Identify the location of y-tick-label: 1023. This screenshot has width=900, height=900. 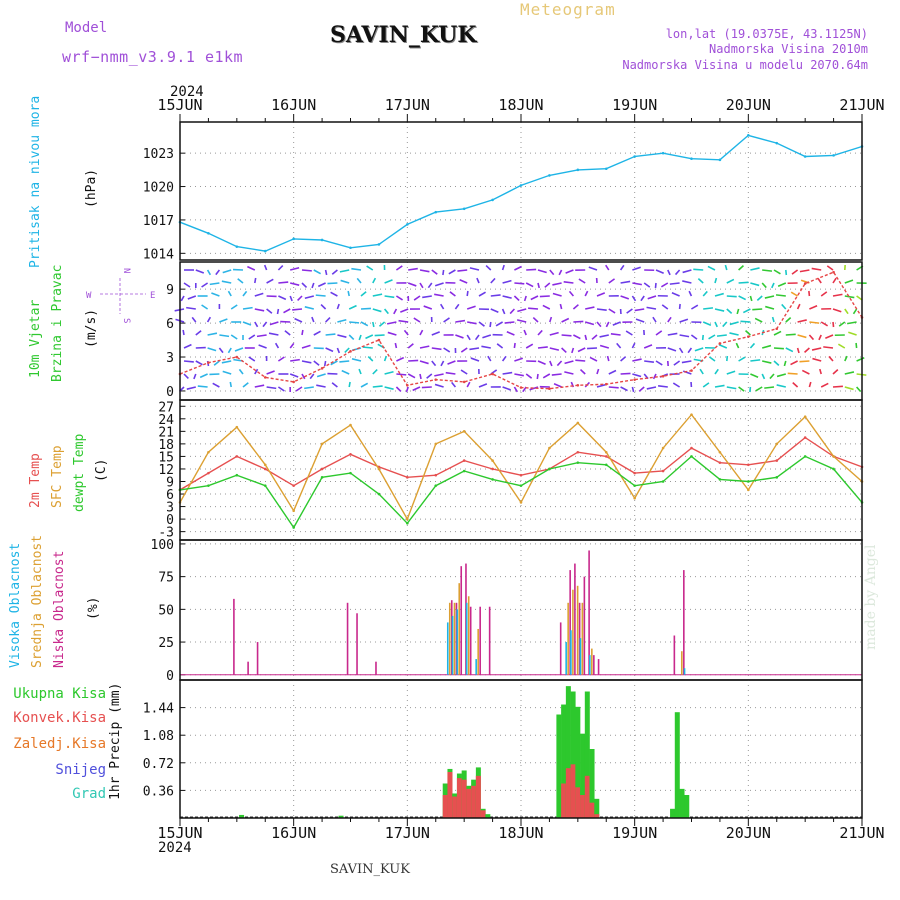
(158, 154).